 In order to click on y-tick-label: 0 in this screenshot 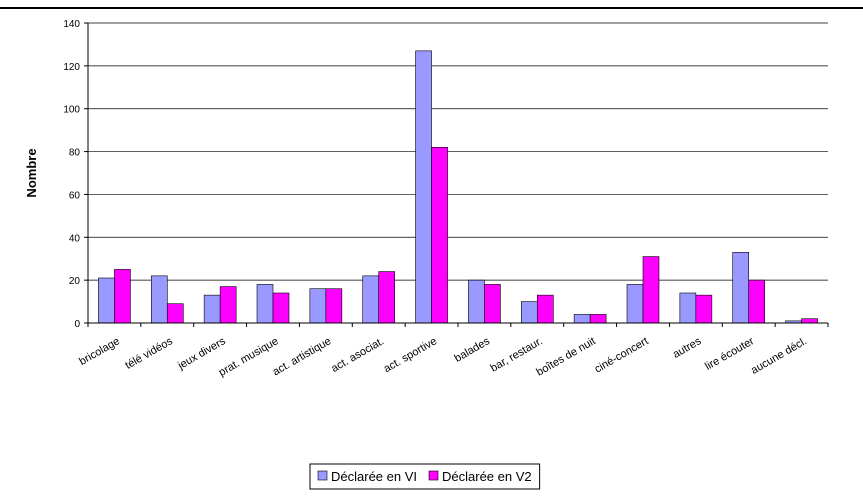, I will do `click(77, 324)`.